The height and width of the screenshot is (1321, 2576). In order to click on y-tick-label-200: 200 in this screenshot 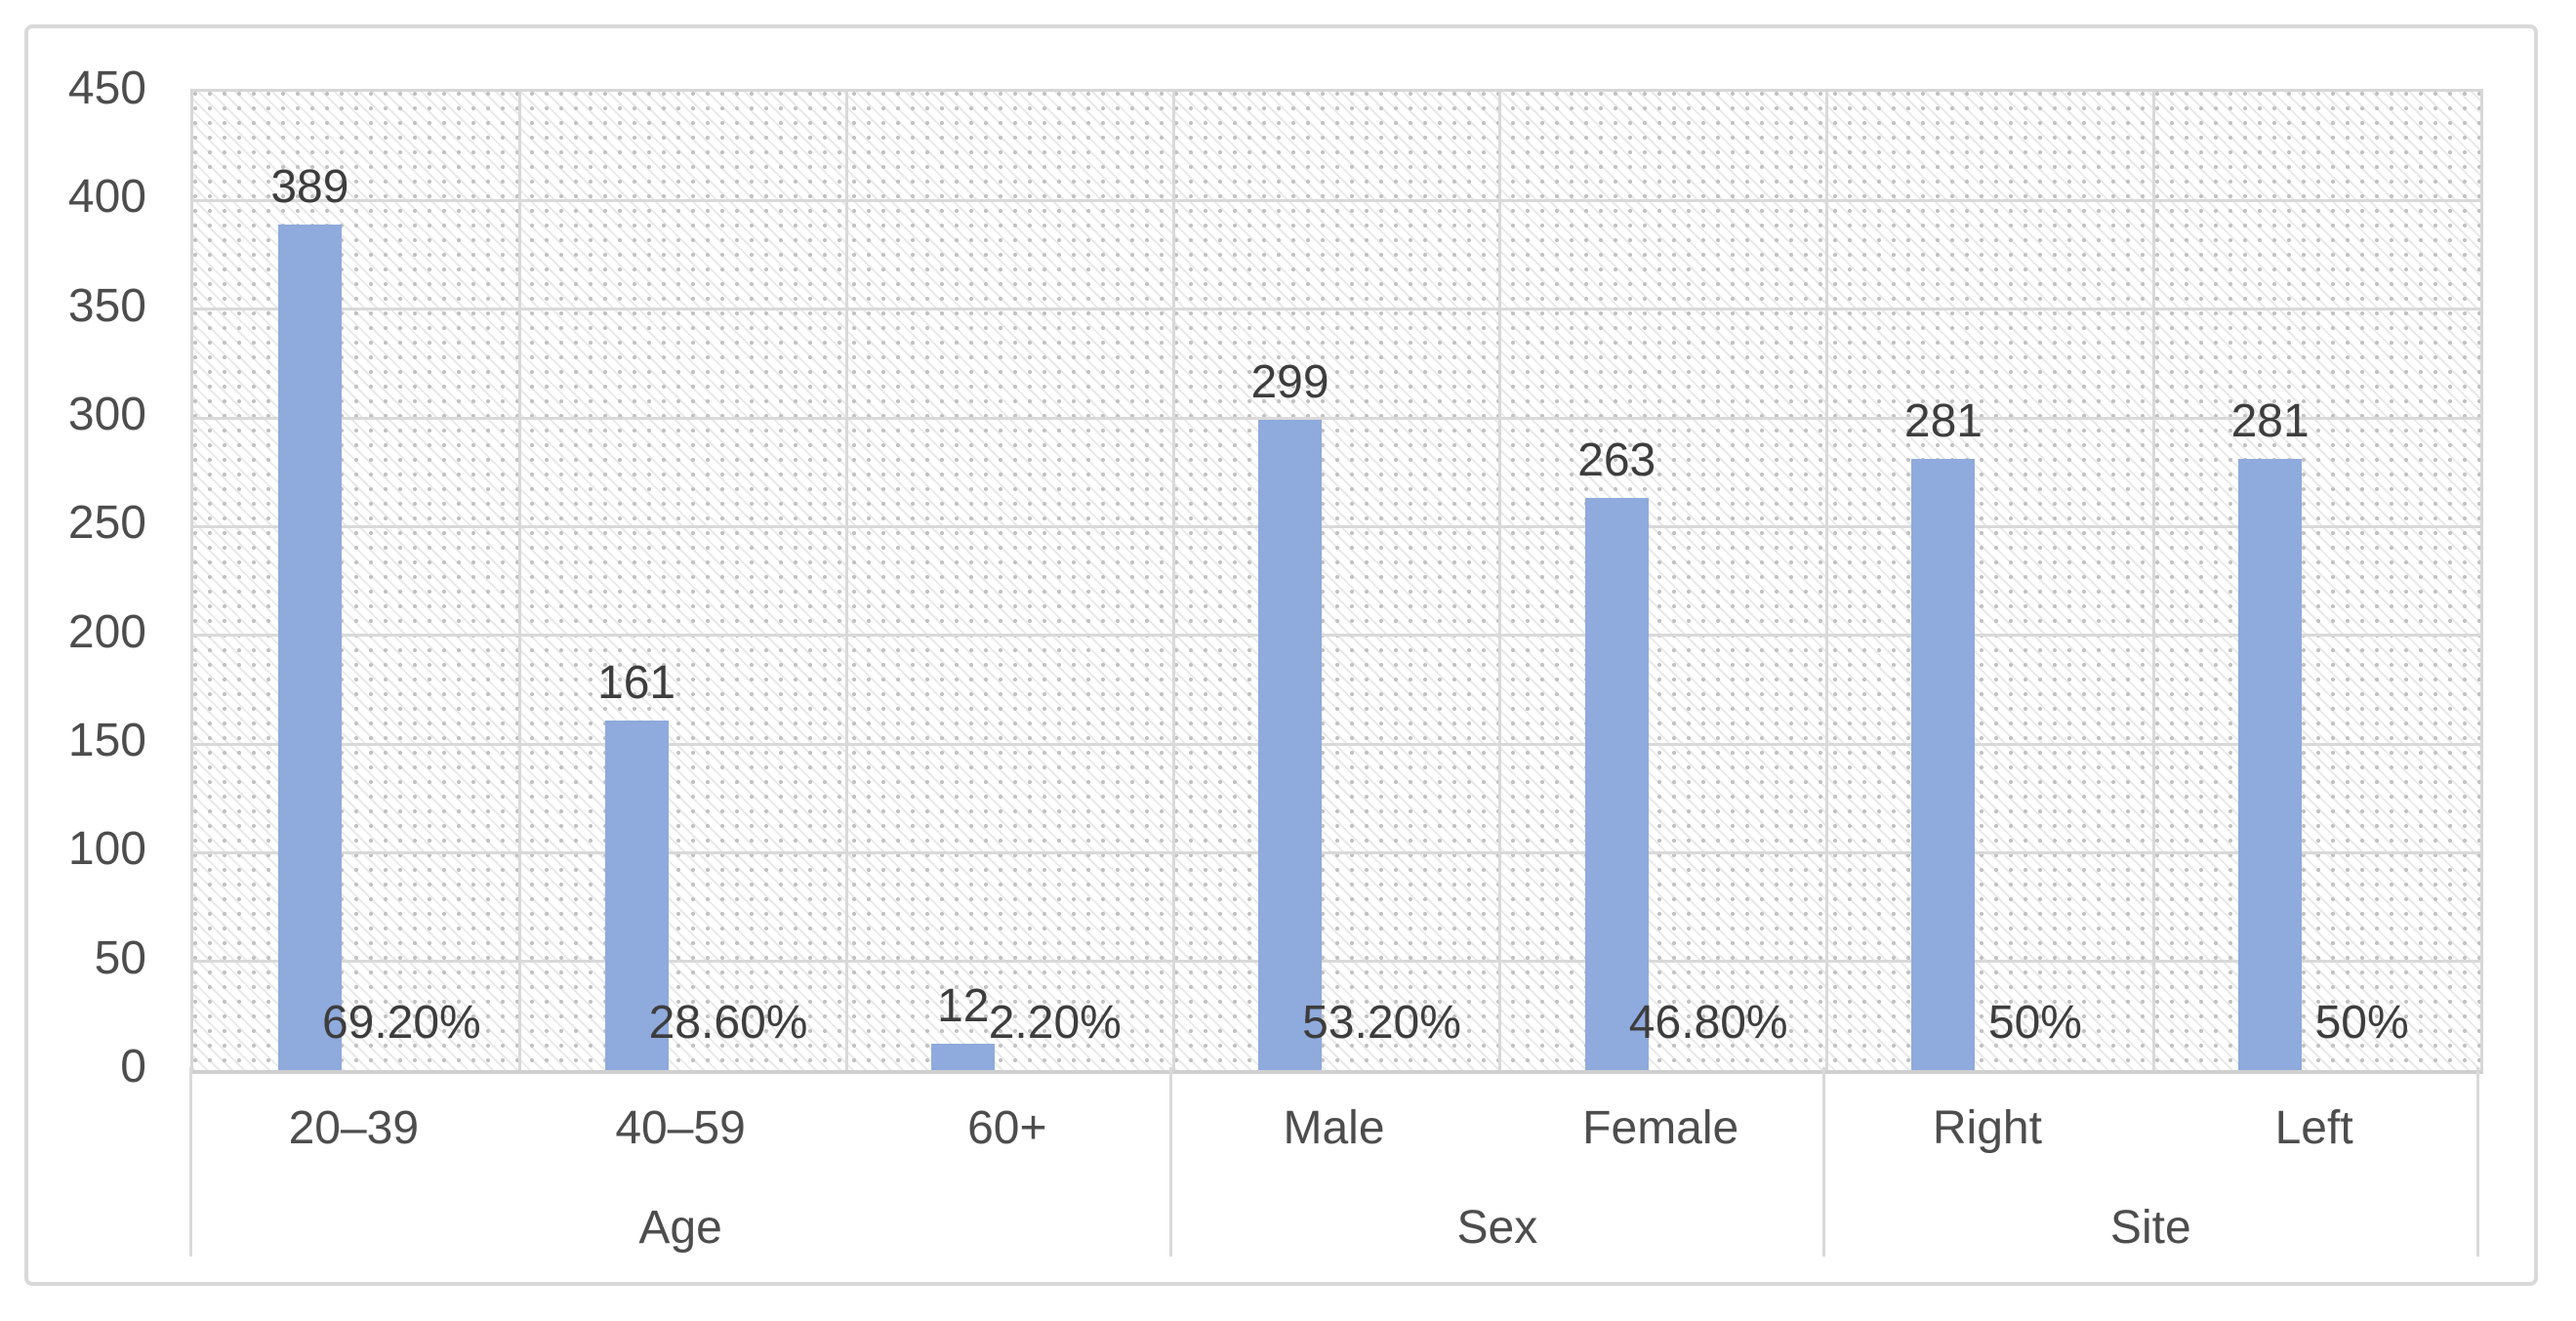, I will do `click(106, 631)`.